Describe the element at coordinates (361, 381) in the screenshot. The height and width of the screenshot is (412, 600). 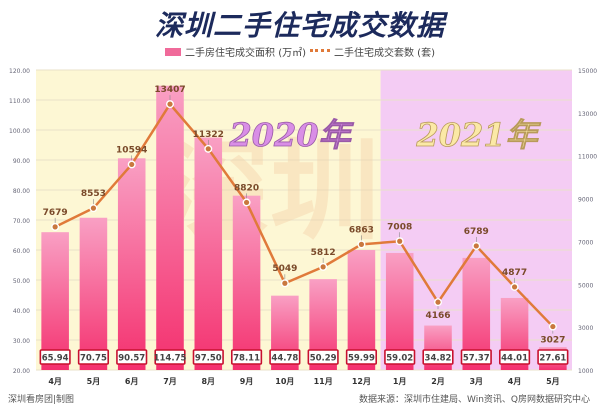
I see `category-label: 12月` at that location.